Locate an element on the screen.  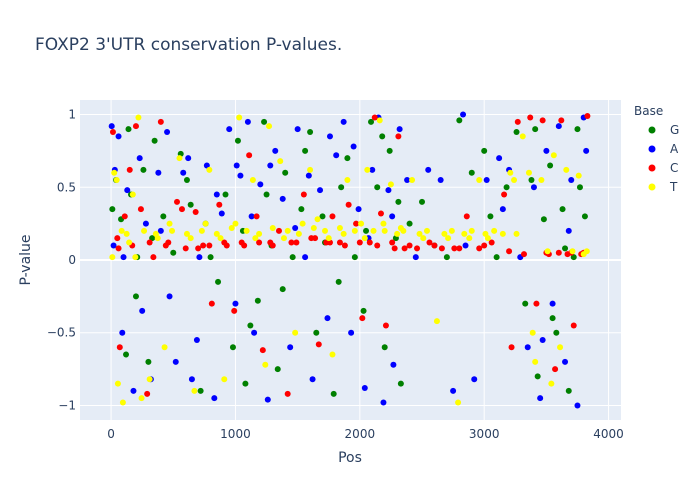
x-axis-title: Pos is located at coordinates (350, 458).